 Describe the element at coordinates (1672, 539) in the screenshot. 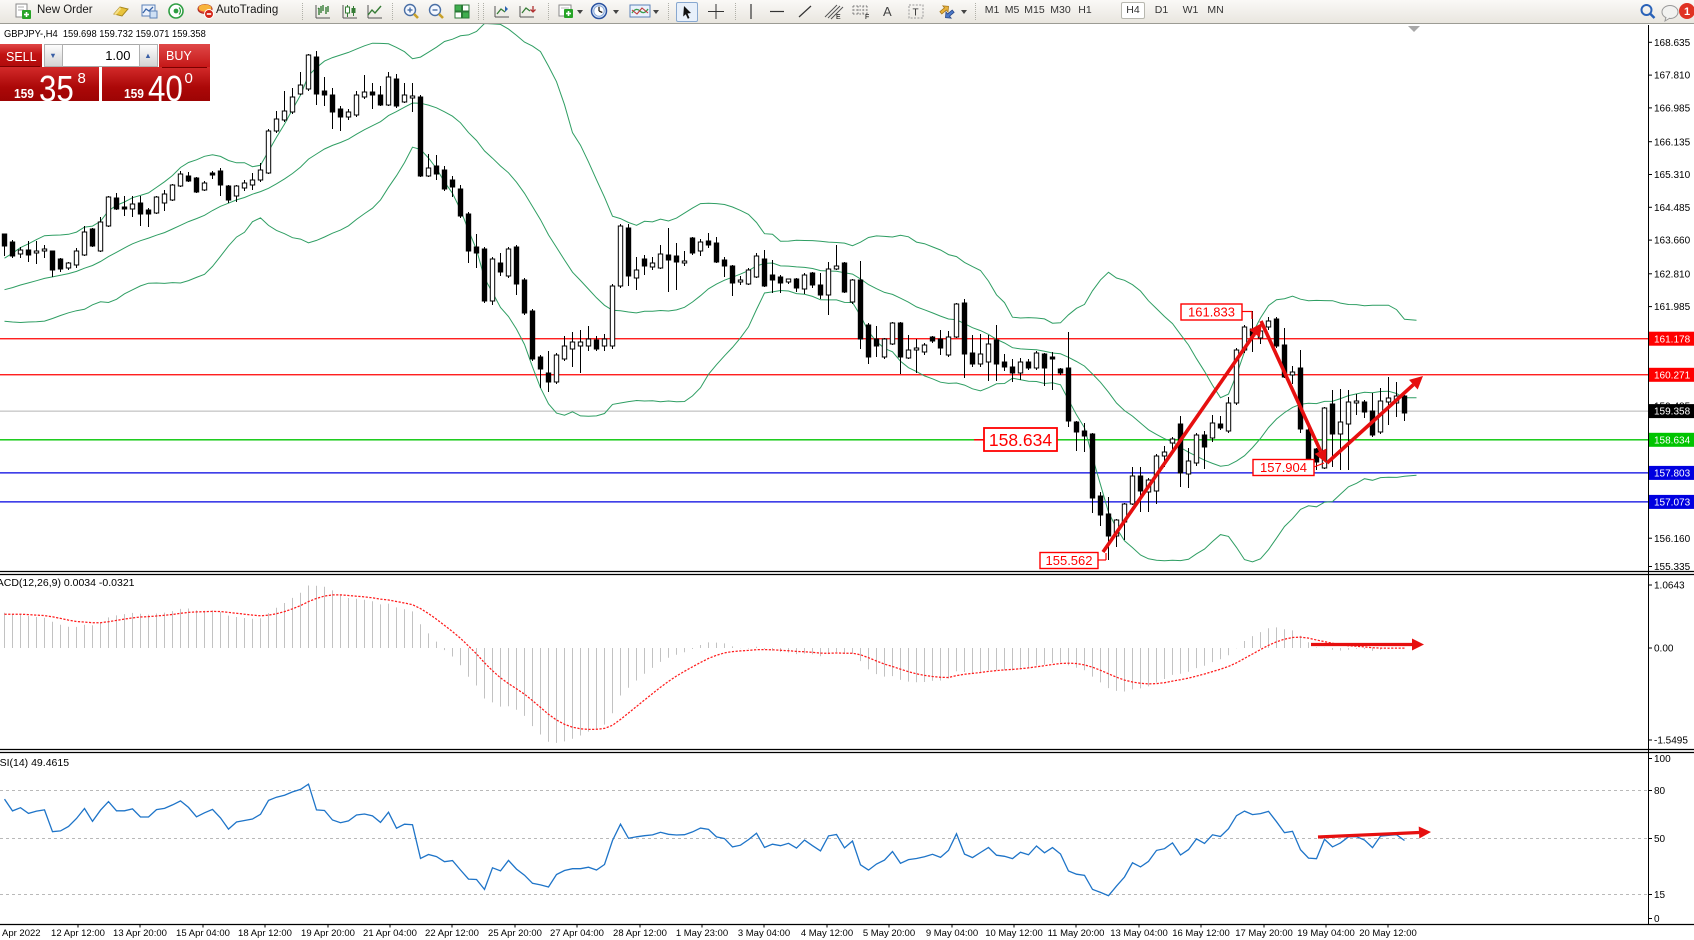

I see `svg-text: 156.160` at that location.